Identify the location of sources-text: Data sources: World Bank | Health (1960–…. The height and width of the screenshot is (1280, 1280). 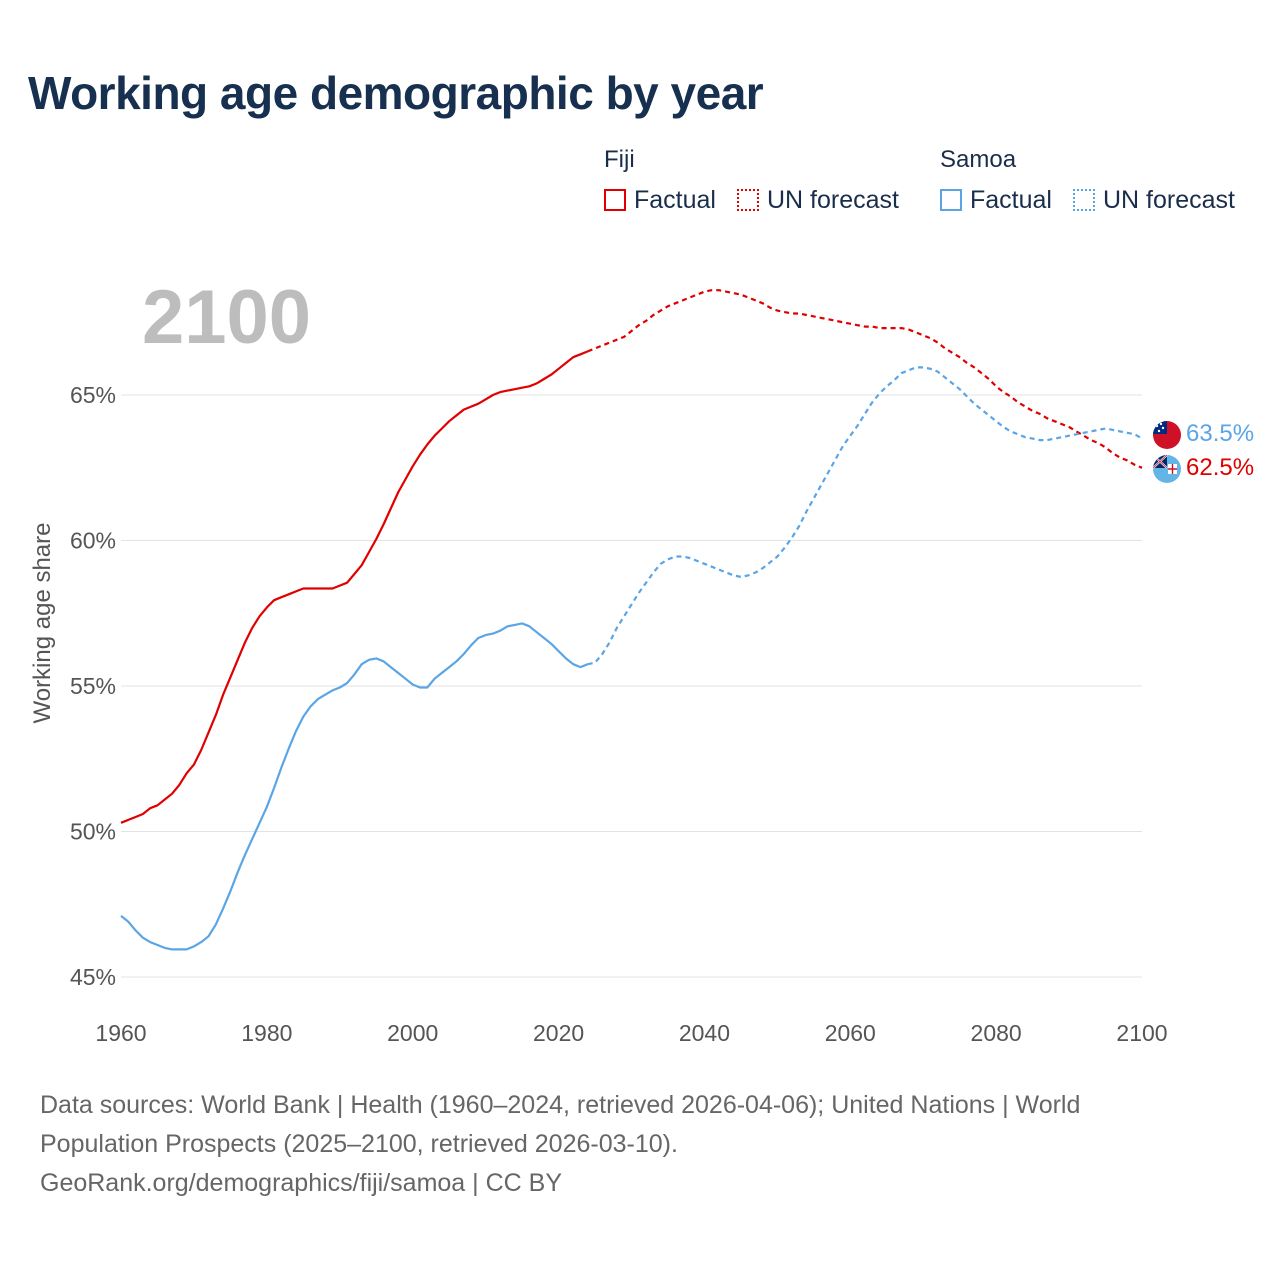
(560, 1124).